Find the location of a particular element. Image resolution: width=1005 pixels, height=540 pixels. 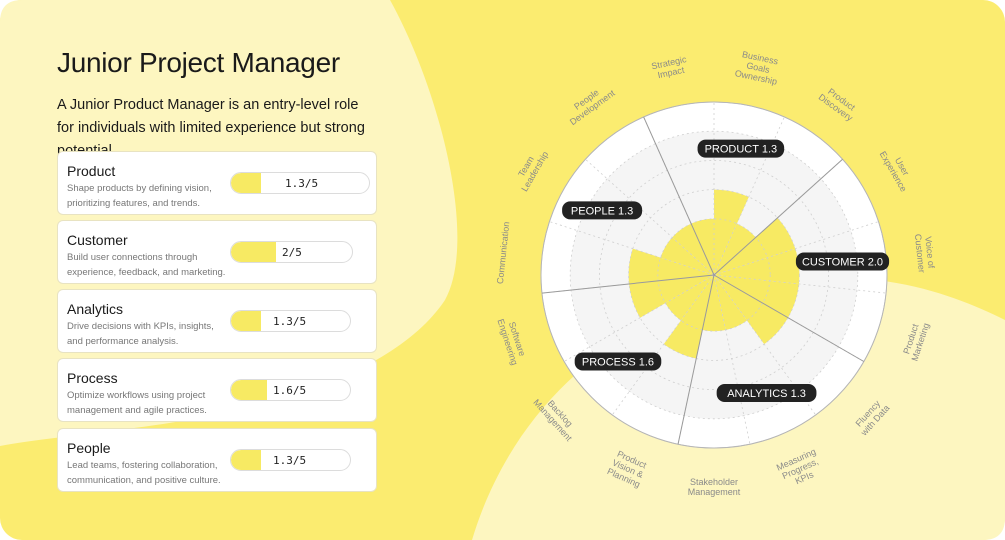

skill-label: Stakeholder Management is located at coordinates (714, 487).